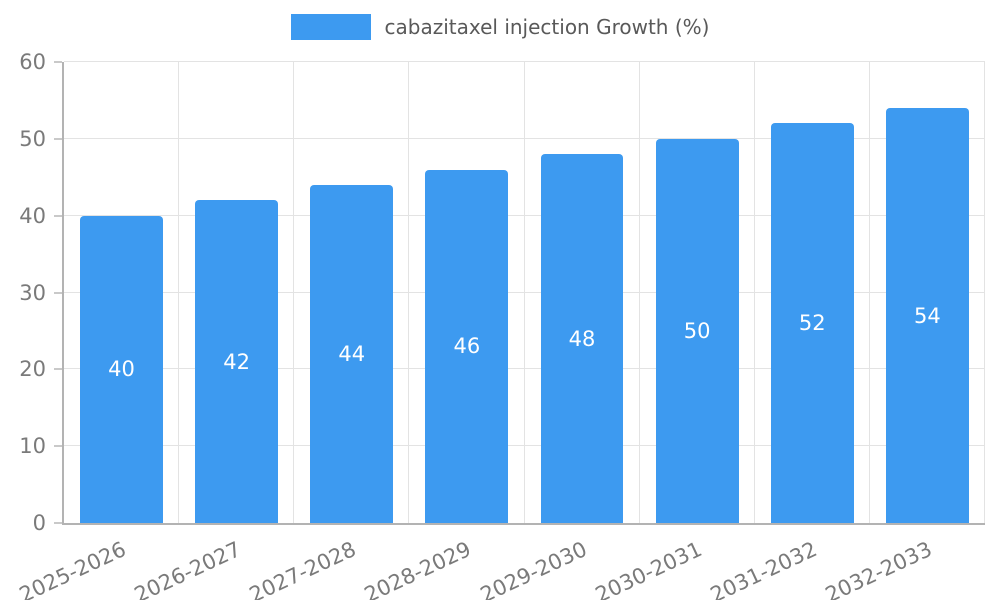 This screenshot has height=600, width=1000. Describe the element at coordinates (878, 568) in the screenshot. I see `x-tick-label: 2032-2033` at that location.